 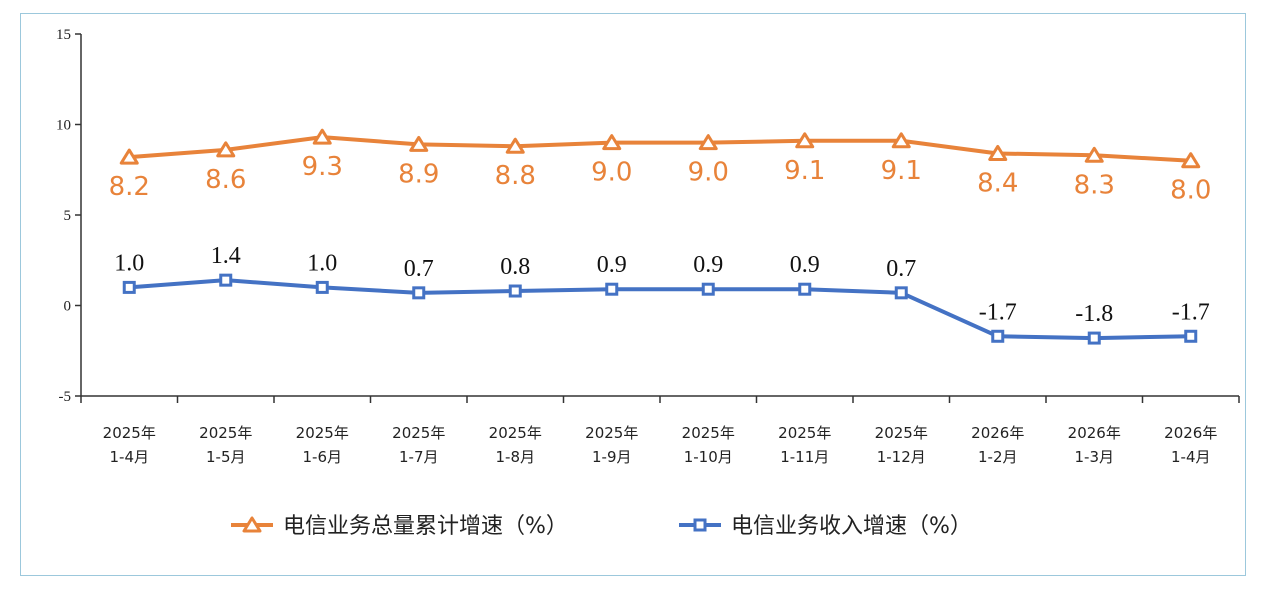 What do you see at coordinates (1094, 185) in the screenshot?
I see `data-label: 8.3` at bounding box center [1094, 185].